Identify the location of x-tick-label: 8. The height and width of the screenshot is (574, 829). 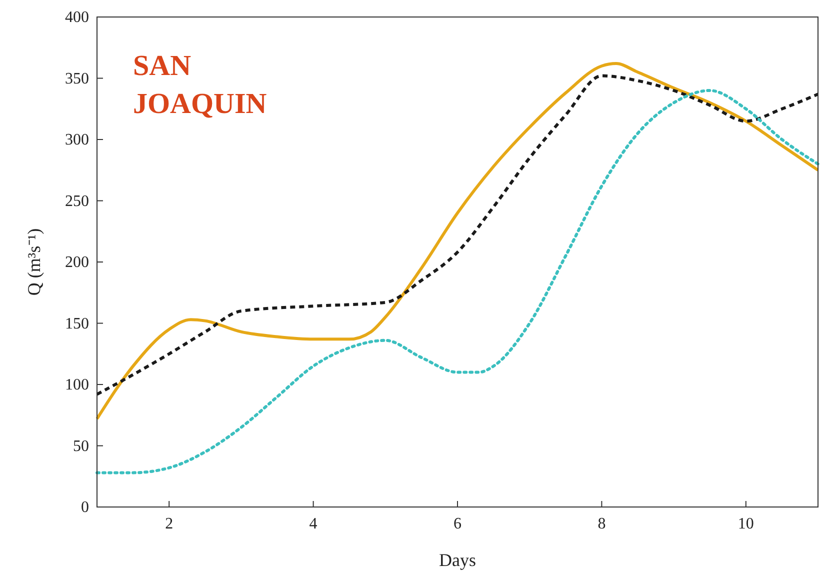
(602, 523).